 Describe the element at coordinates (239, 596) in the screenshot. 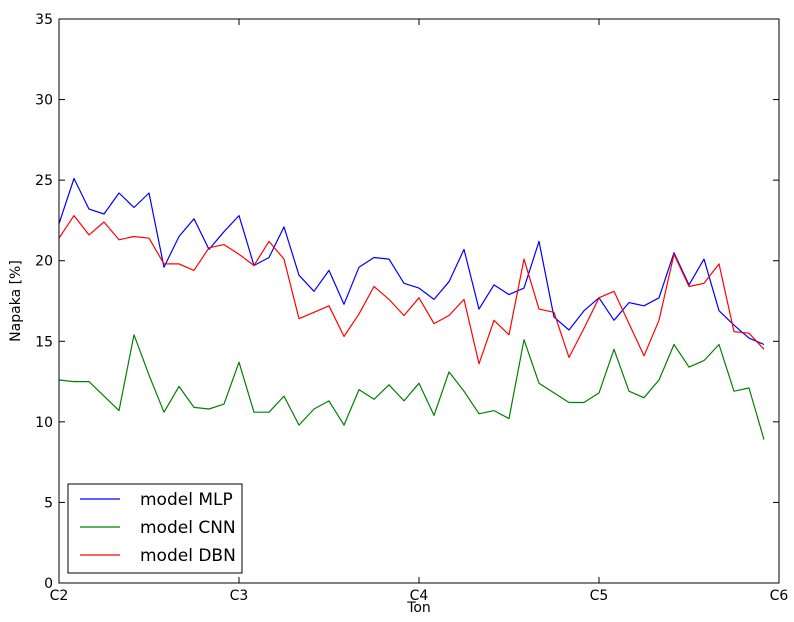

I see `x-tick-label: C3` at that location.